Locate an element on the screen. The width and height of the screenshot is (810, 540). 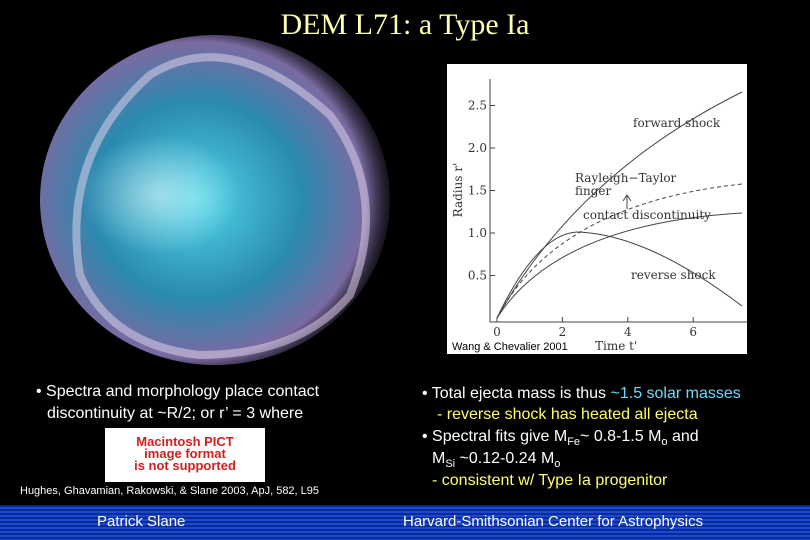
subscript: Si is located at coordinates (450, 464).